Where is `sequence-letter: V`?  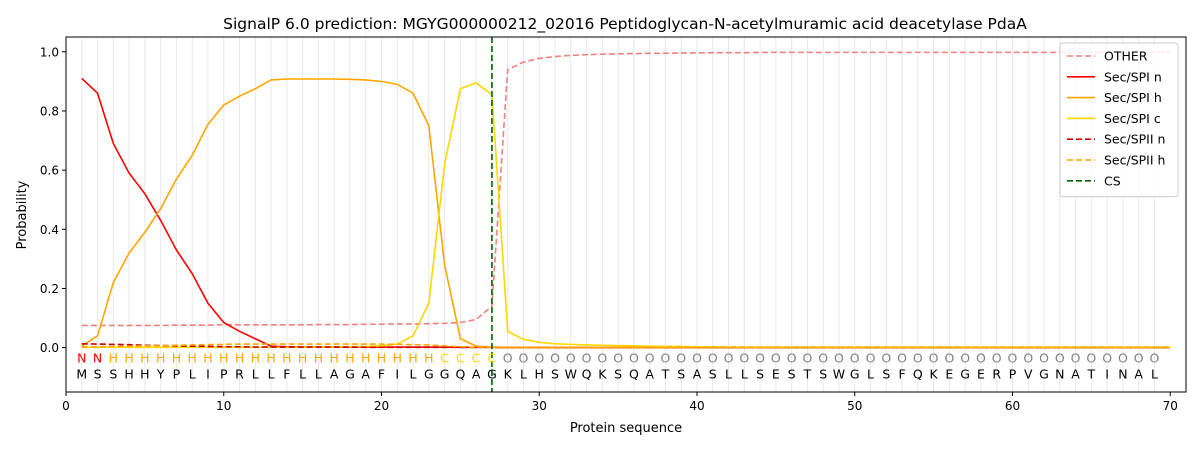
sequence-letter: V is located at coordinates (1028, 374).